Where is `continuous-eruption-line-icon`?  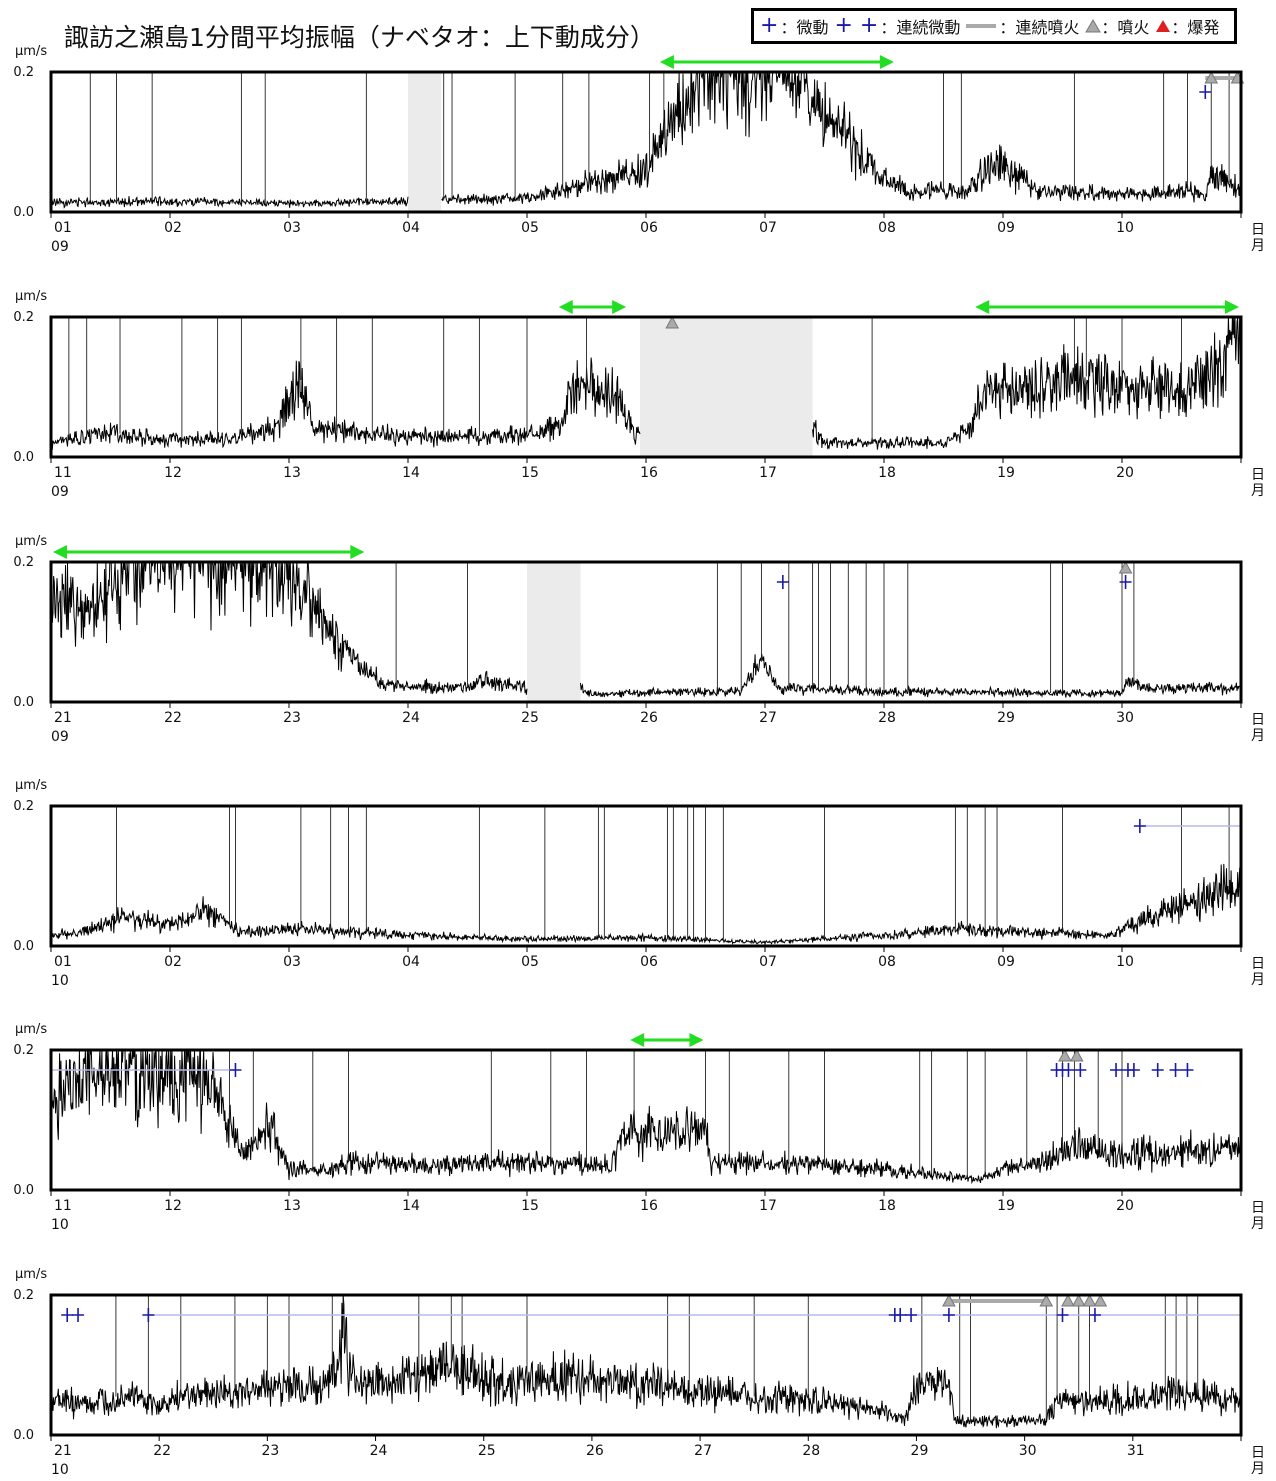 continuous-eruption-line-icon is located at coordinates (981, 26).